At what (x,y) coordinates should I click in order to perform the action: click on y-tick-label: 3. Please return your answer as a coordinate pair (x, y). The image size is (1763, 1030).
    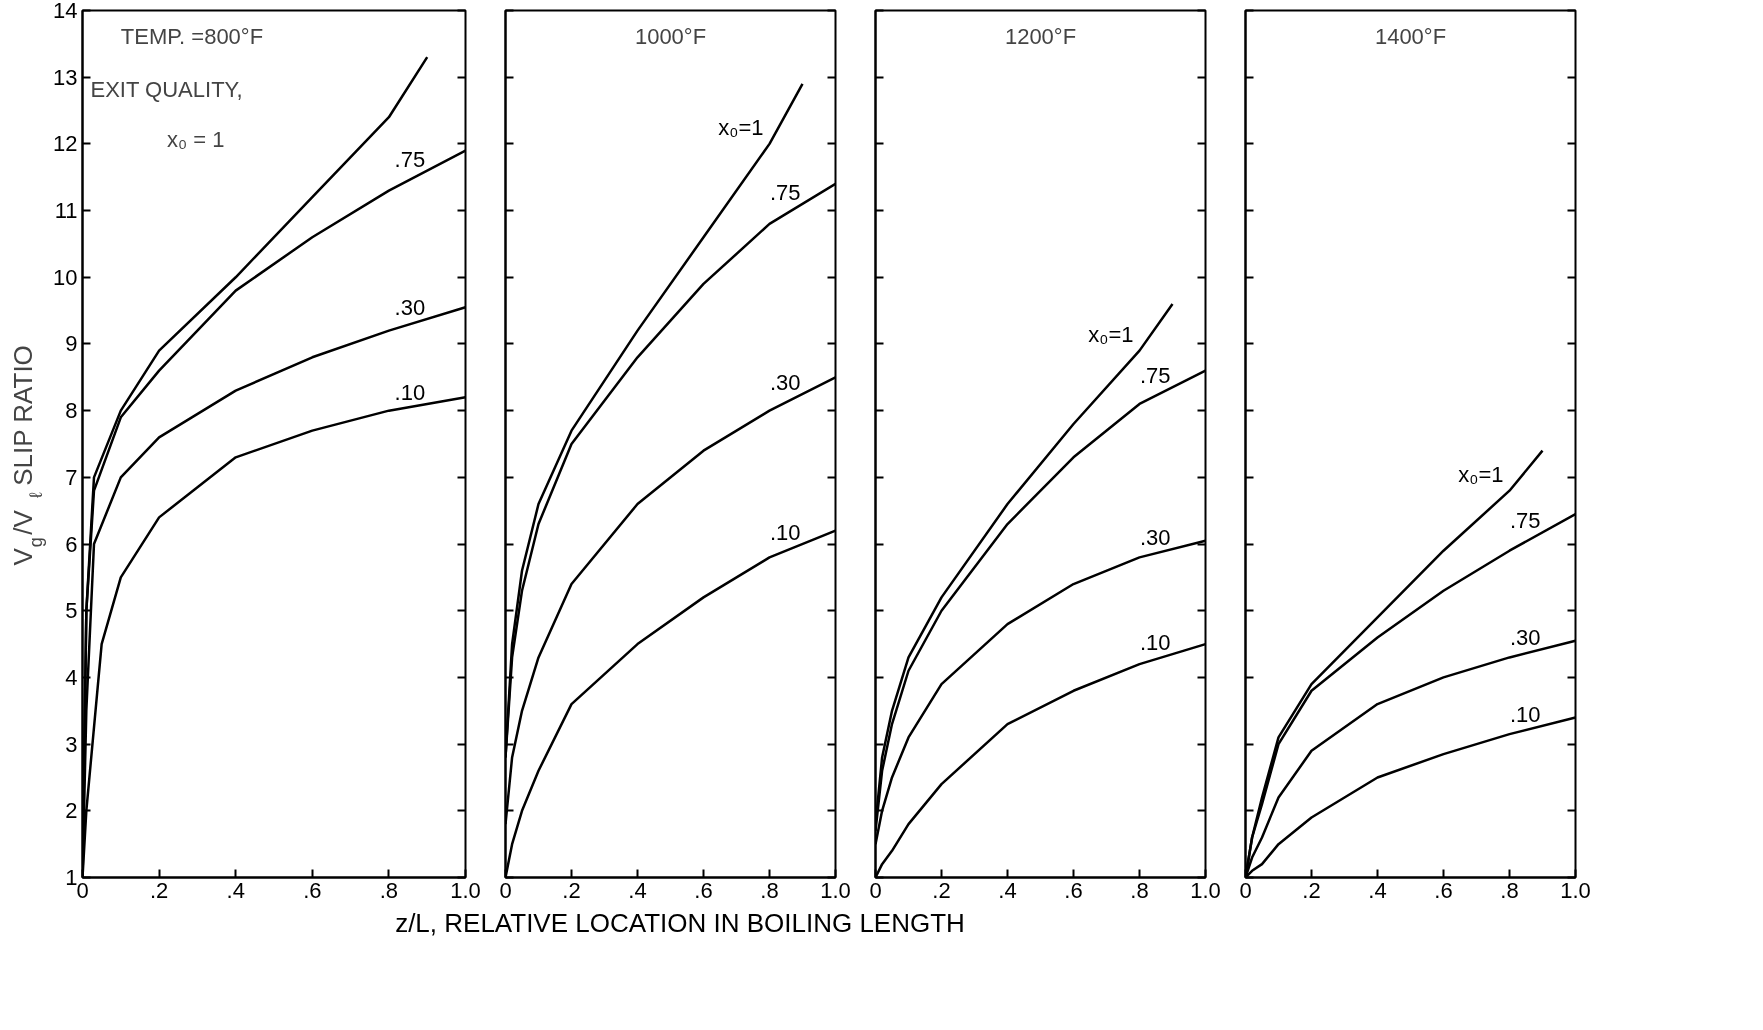
    Looking at the image, I should click on (71, 744).